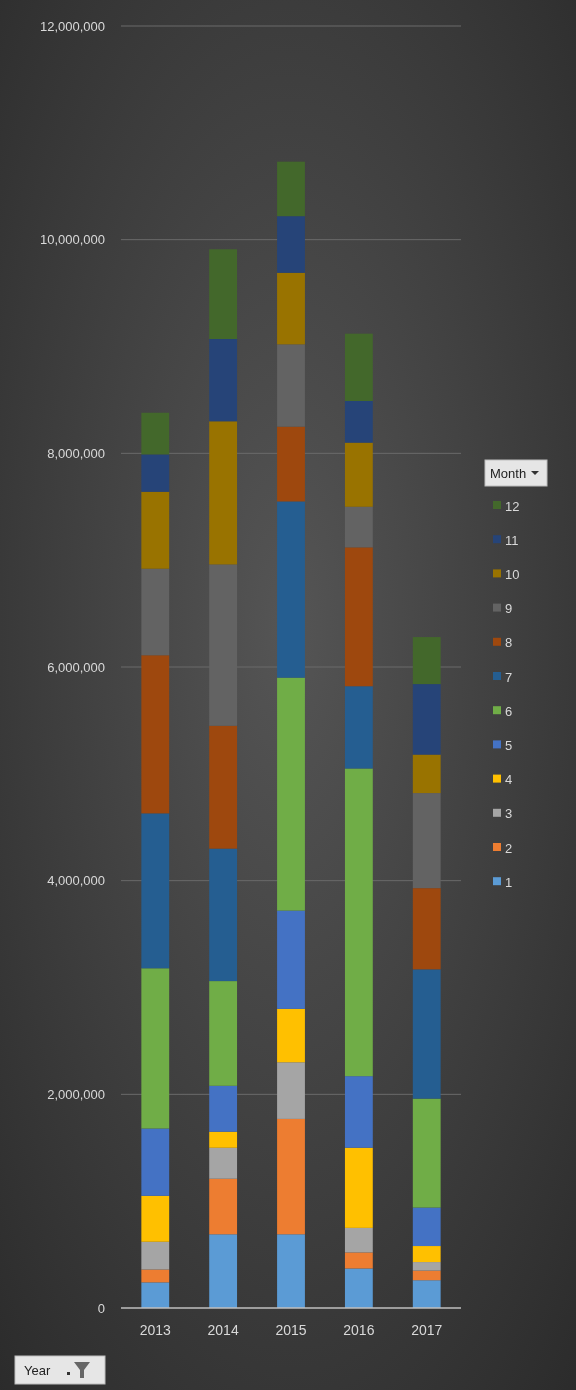  What do you see at coordinates (101, 1308) in the screenshot?
I see `y-tick-label: 0` at bounding box center [101, 1308].